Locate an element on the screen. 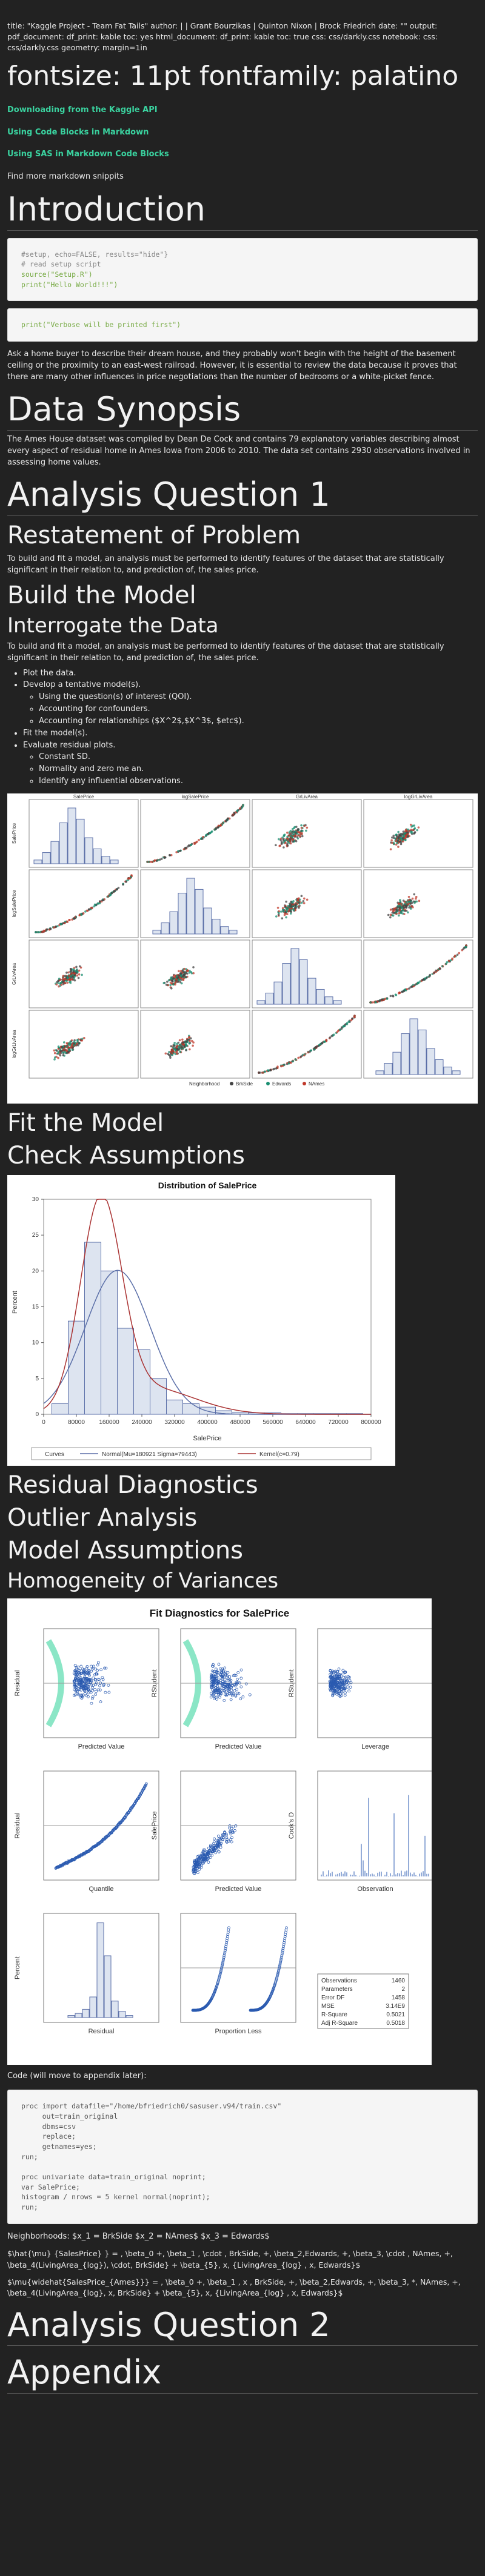  x-tick-label: 80000 is located at coordinates (76, 1422).